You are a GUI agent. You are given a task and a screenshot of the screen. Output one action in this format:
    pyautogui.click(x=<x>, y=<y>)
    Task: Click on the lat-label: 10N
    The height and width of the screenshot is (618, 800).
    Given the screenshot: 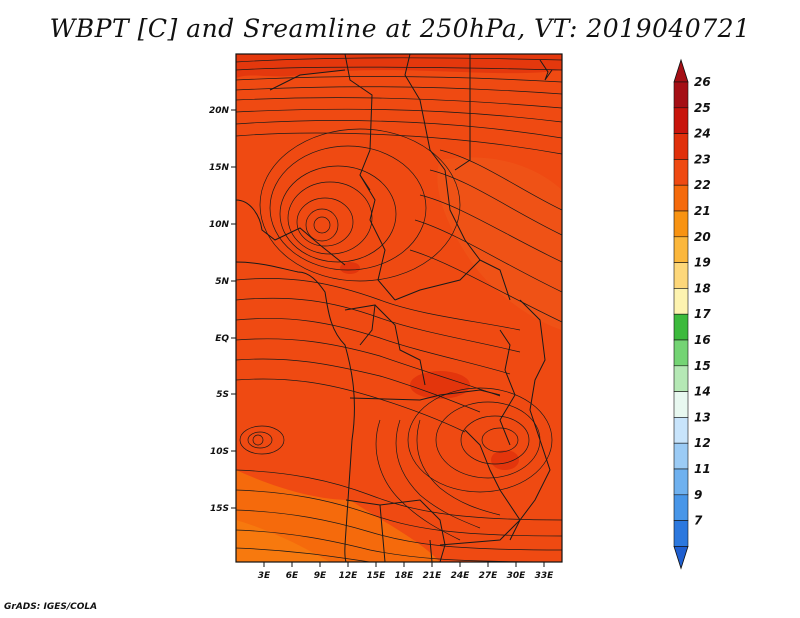 What is the action you would take?
    pyautogui.click(x=219, y=225)
    